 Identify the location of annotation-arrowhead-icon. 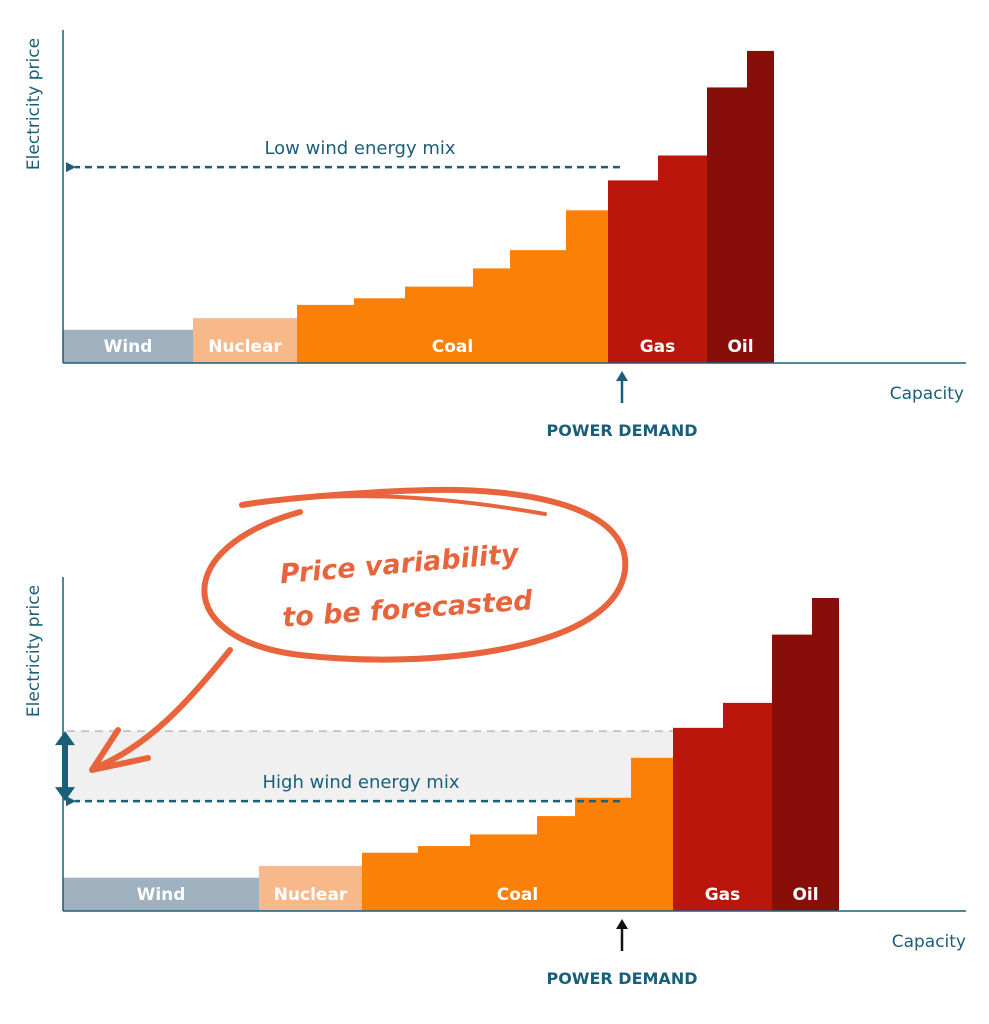
(120, 750).